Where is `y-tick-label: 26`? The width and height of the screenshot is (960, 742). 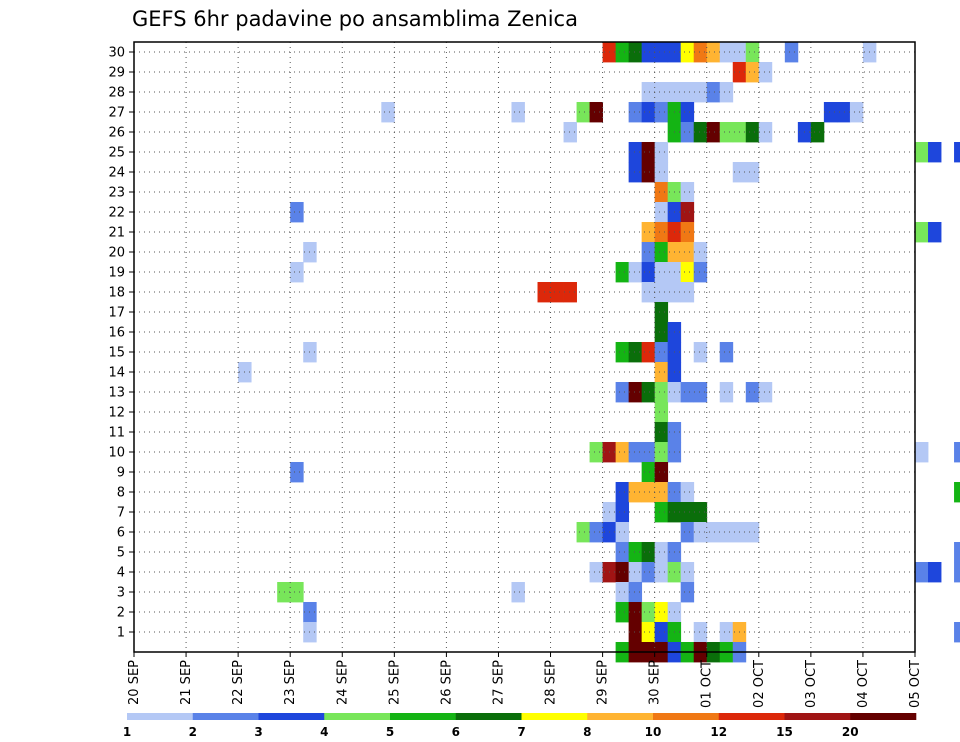 y-tick-label: 26 is located at coordinates (116, 133).